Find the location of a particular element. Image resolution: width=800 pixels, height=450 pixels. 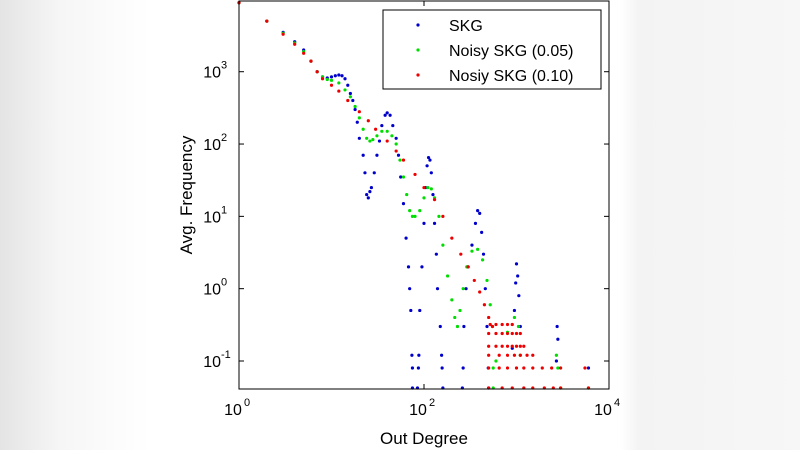

y-tick-exponent: -1 is located at coordinates (226, 355).